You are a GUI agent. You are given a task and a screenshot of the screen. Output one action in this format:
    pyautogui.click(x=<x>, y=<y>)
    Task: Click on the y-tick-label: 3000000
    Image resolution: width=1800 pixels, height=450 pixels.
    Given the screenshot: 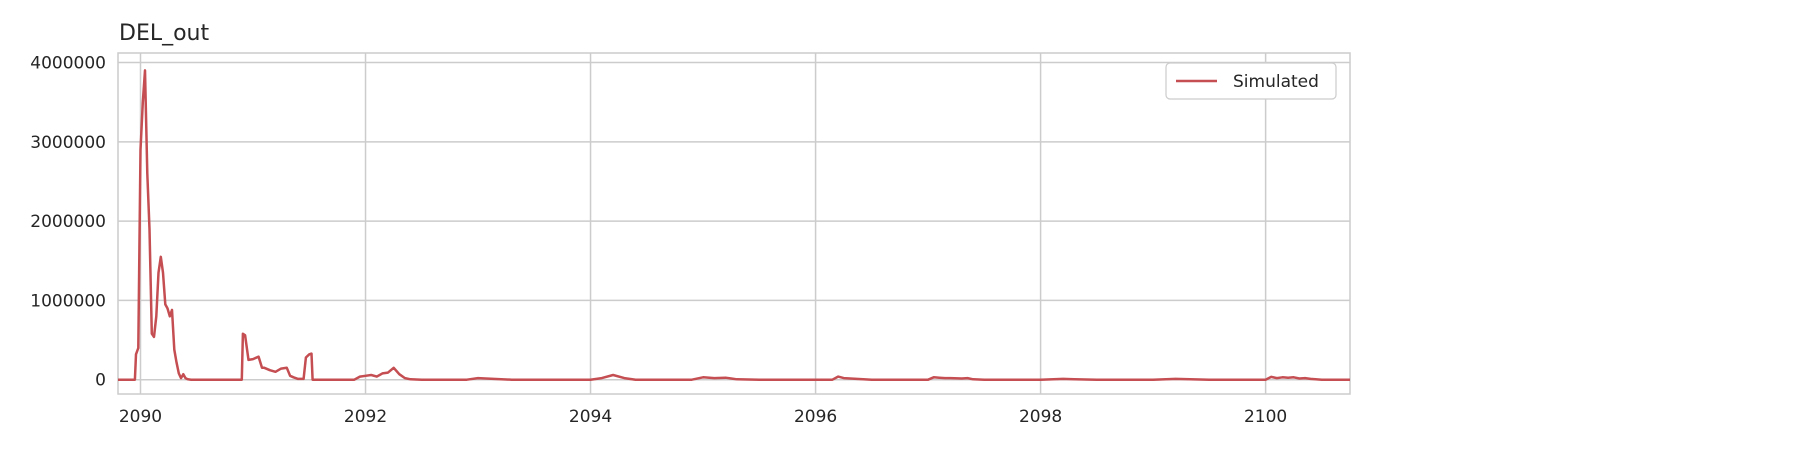 What is the action you would take?
    pyautogui.click(x=68, y=143)
    